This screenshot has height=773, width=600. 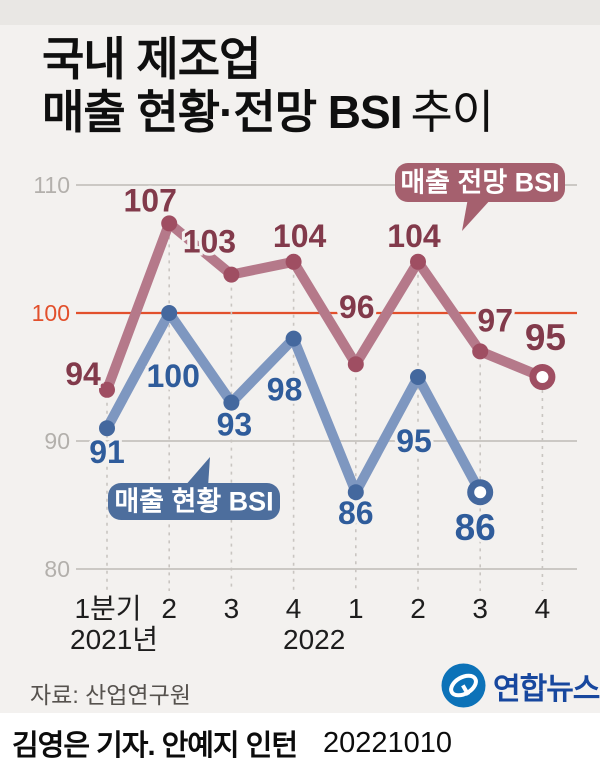 I want to click on title-line-2-light: 추이, so click(x=452, y=112).